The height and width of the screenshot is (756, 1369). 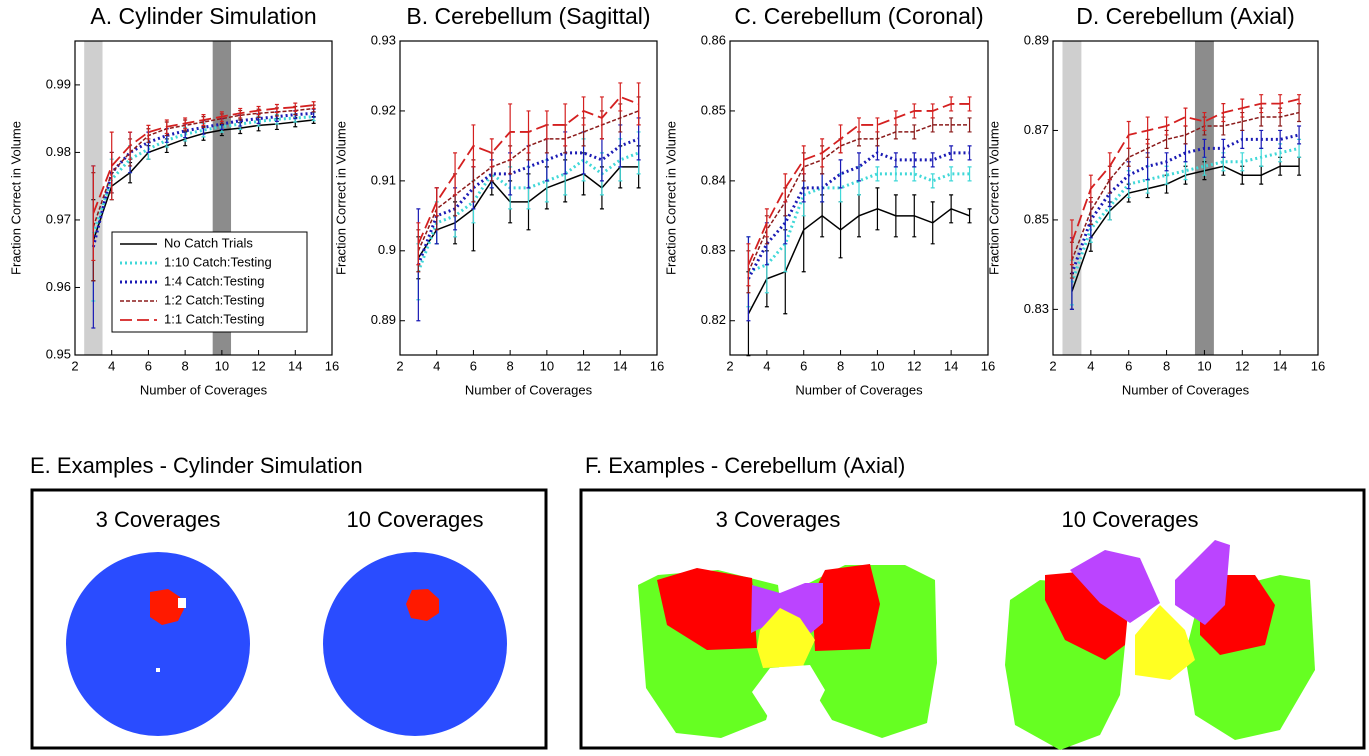 What do you see at coordinates (745, 465) in the screenshot?
I see `example-title: F. Examples - Cerebellum (Axial)` at bounding box center [745, 465].